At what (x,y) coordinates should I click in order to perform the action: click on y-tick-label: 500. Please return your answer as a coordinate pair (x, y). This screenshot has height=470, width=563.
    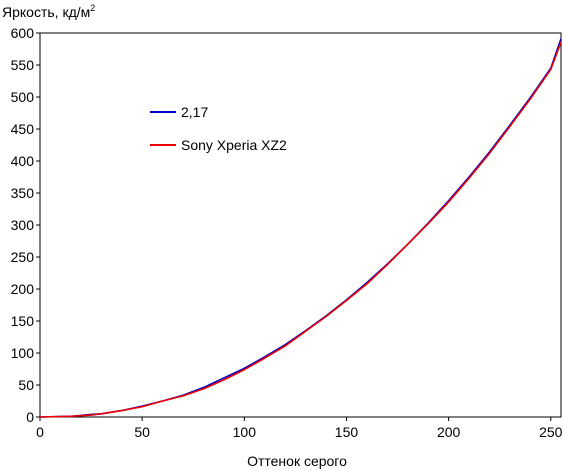
    Looking at the image, I should click on (23, 97).